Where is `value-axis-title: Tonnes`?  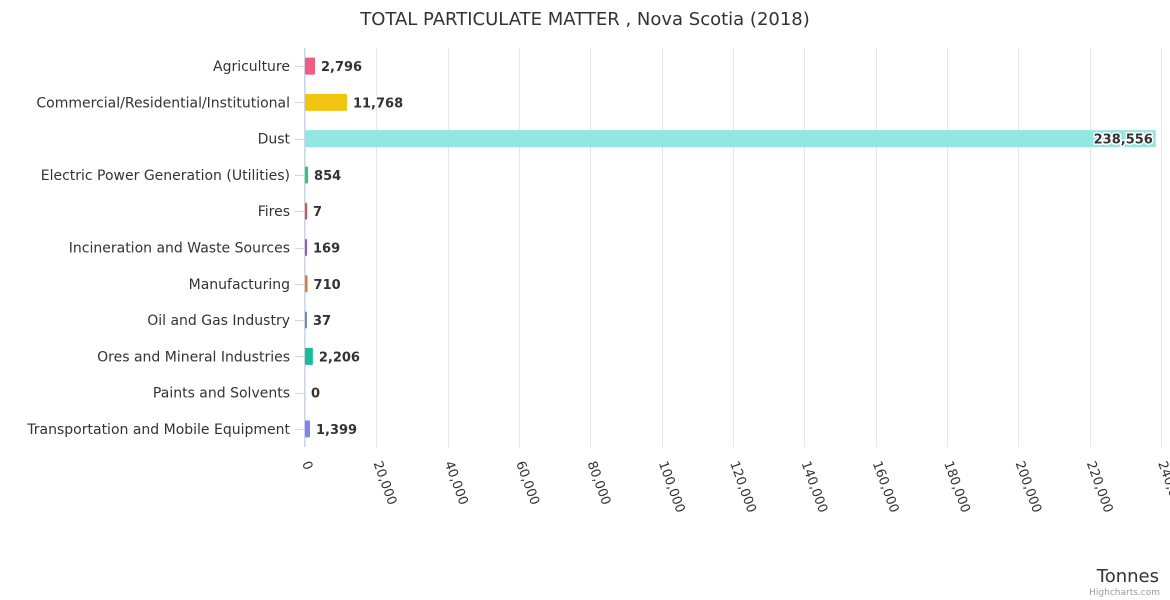 value-axis-title: Tonnes is located at coordinates (1127, 576).